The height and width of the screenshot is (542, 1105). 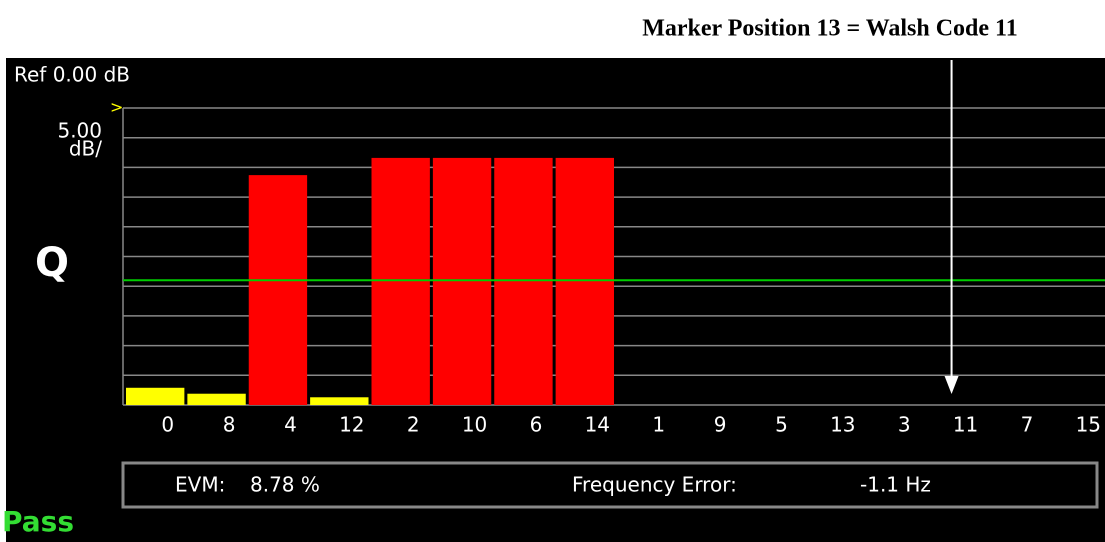 What do you see at coordinates (200, 485) in the screenshot?
I see `readout-label: EVM:` at bounding box center [200, 485].